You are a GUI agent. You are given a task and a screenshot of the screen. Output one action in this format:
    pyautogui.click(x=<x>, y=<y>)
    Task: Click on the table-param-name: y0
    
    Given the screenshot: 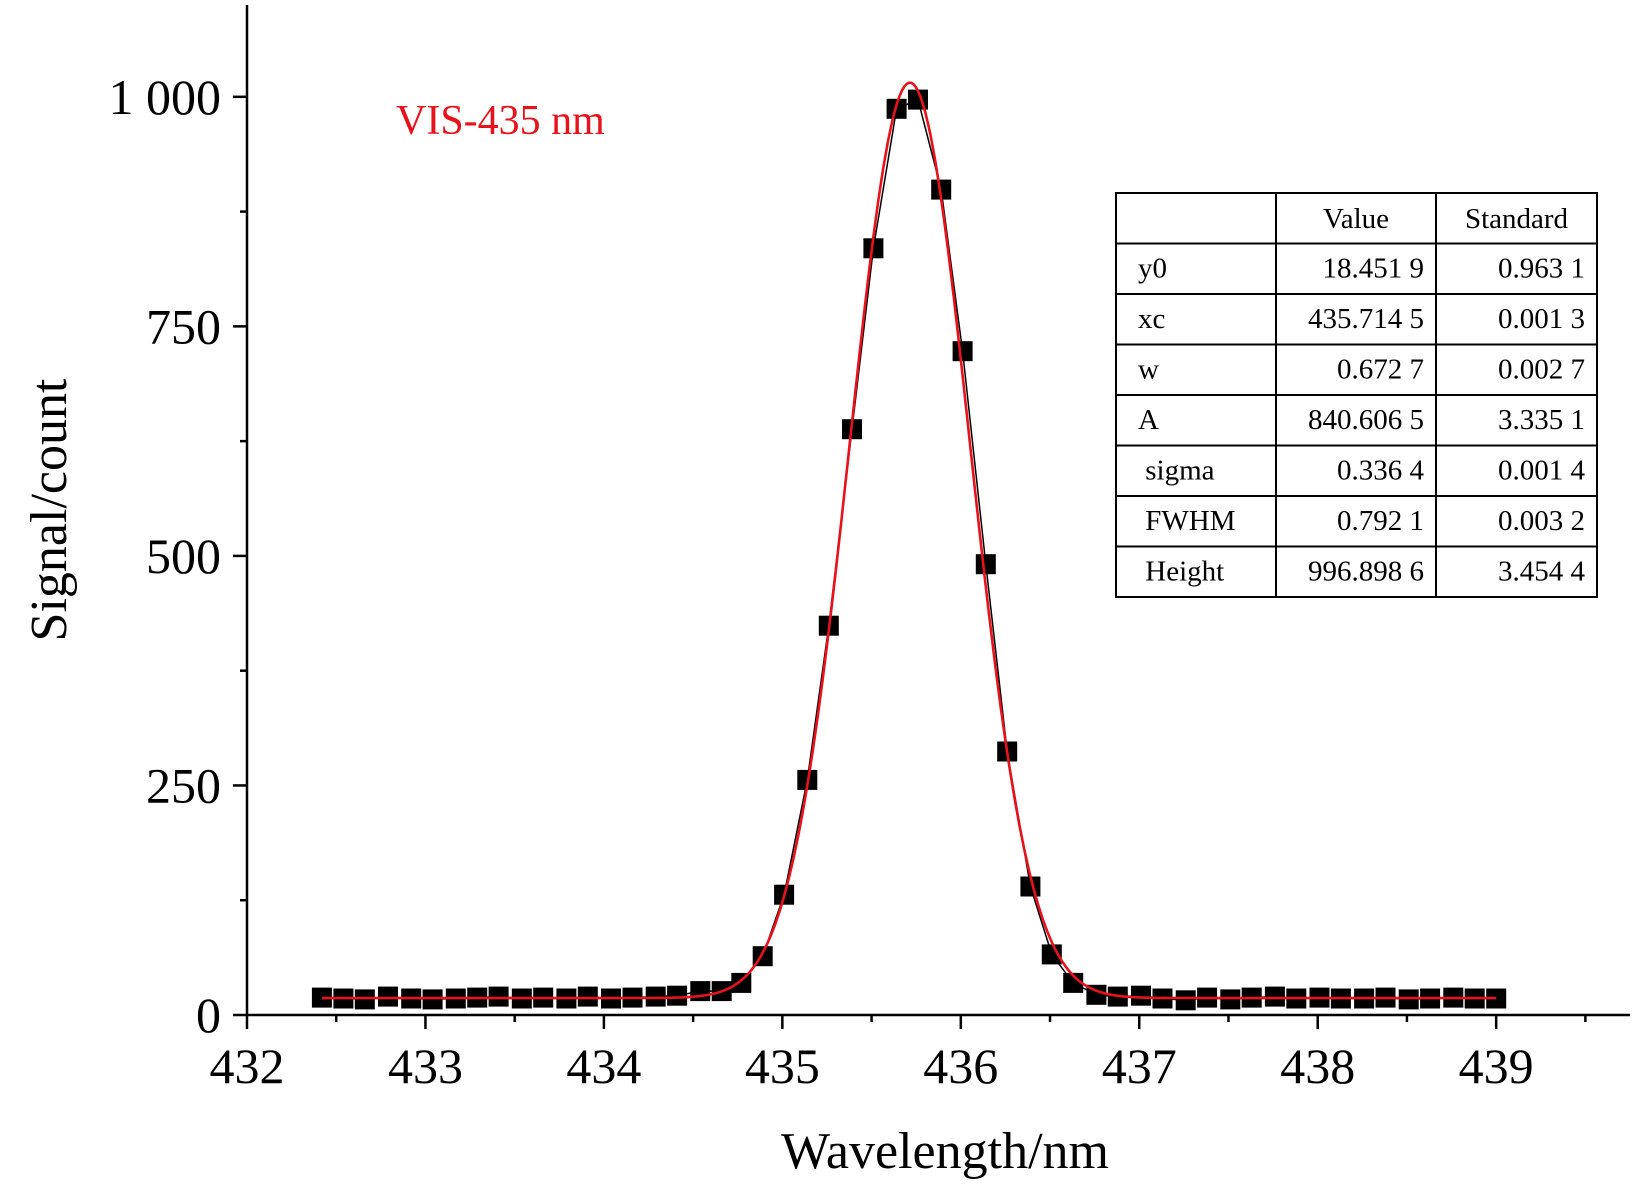 What is the action you would take?
    pyautogui.click(x=1152, y=269)
    